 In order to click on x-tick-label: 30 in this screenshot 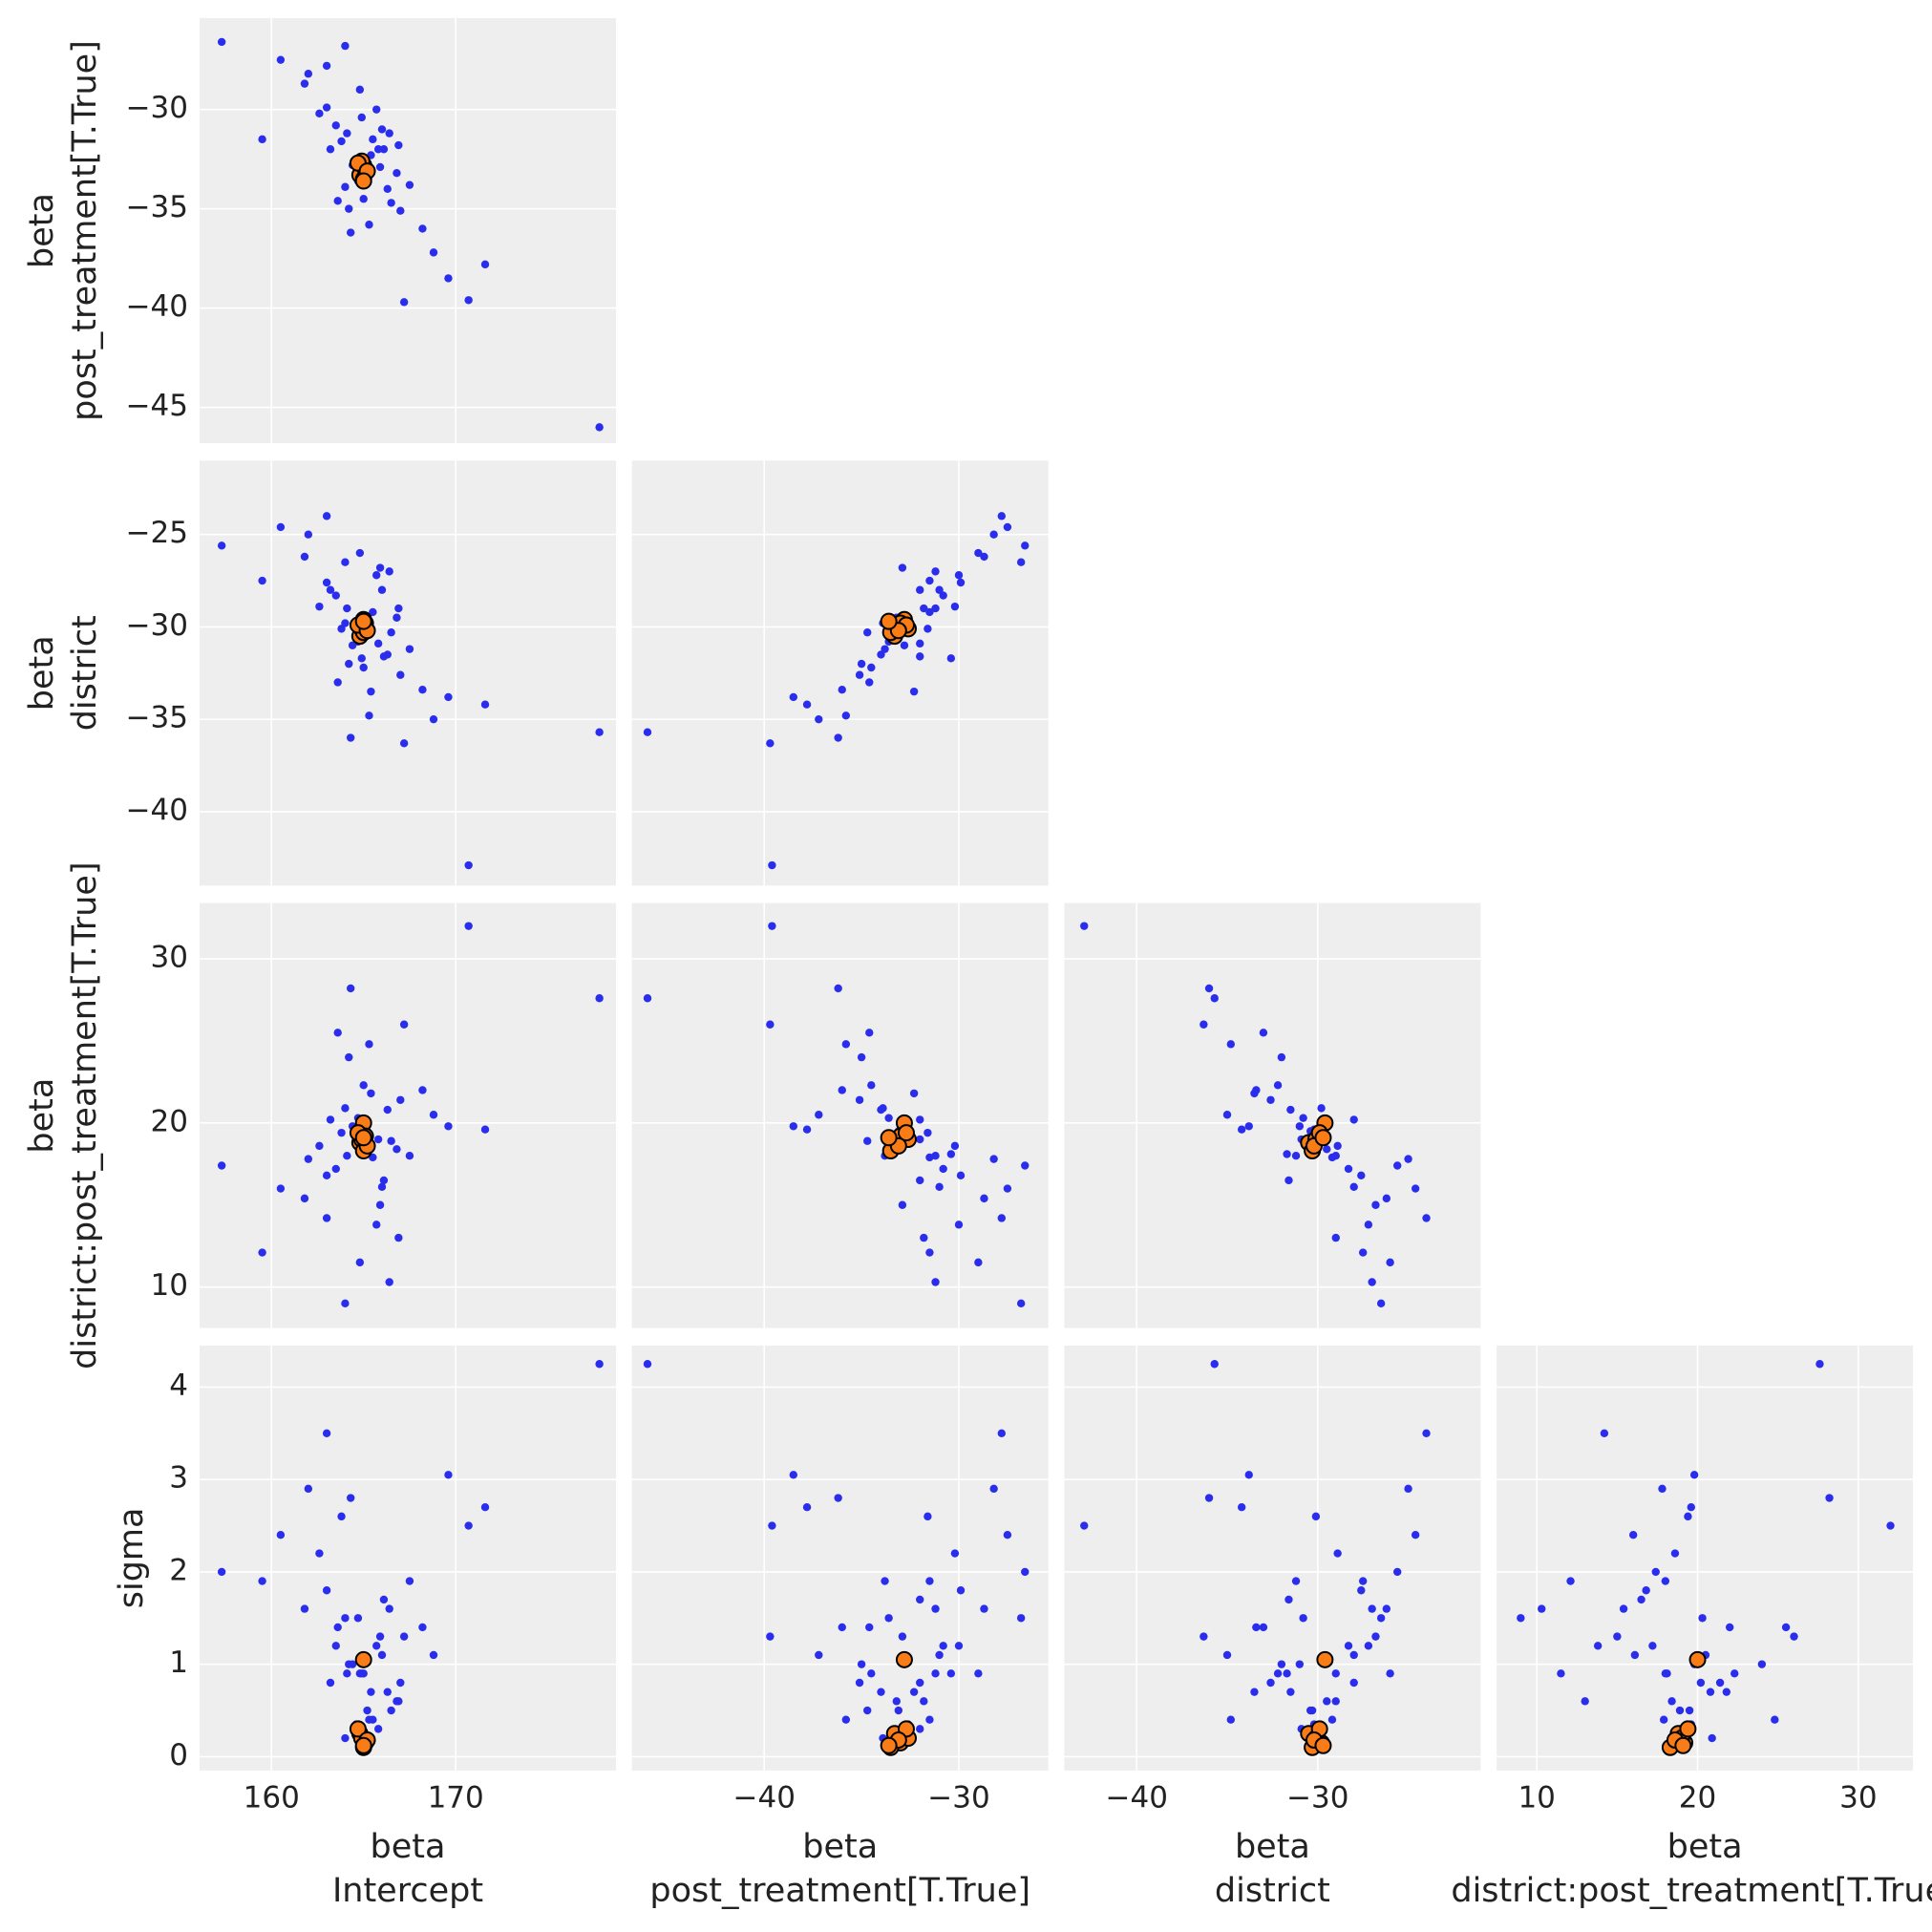, I will do `click(1858, 1797)`.